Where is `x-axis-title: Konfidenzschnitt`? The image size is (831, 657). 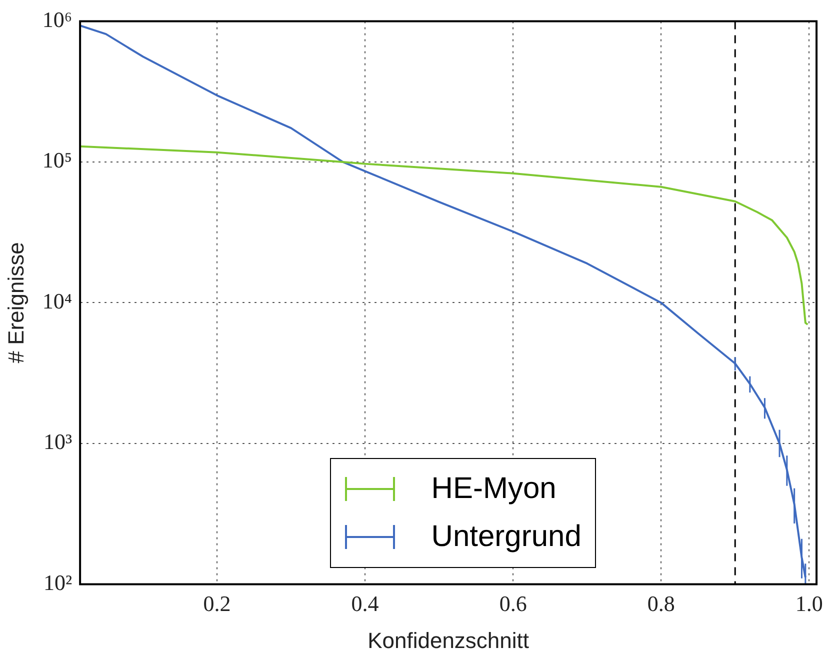 x-axis-title: Konfidenzschnitt is located at coordinates (449, 640).